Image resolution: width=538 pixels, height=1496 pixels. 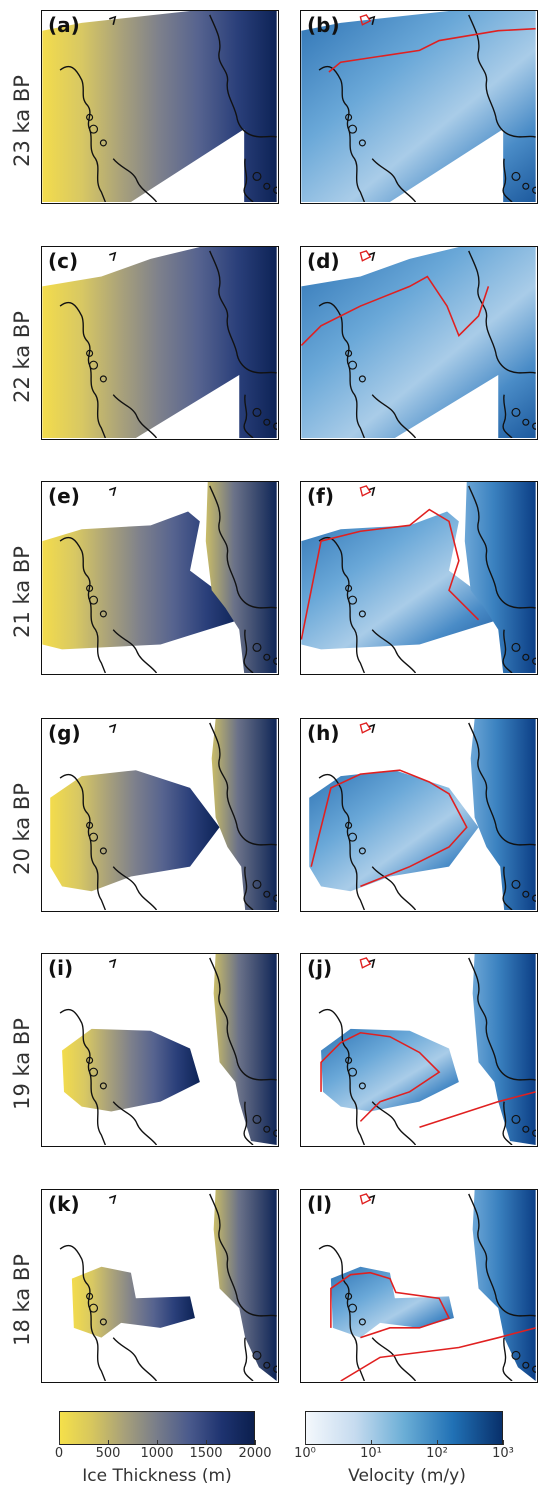 What do you see at coordinates (64, 496) in the screenshot?
I see `panel-label: (e)` at bounding box center [64, 496].